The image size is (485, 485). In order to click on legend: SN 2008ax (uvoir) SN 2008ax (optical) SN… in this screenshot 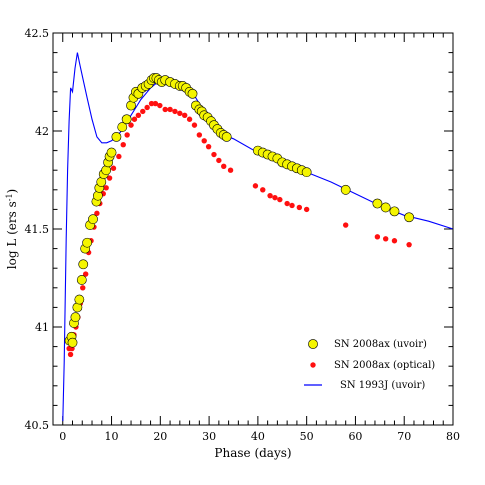, I will do `click(369, 365)`.